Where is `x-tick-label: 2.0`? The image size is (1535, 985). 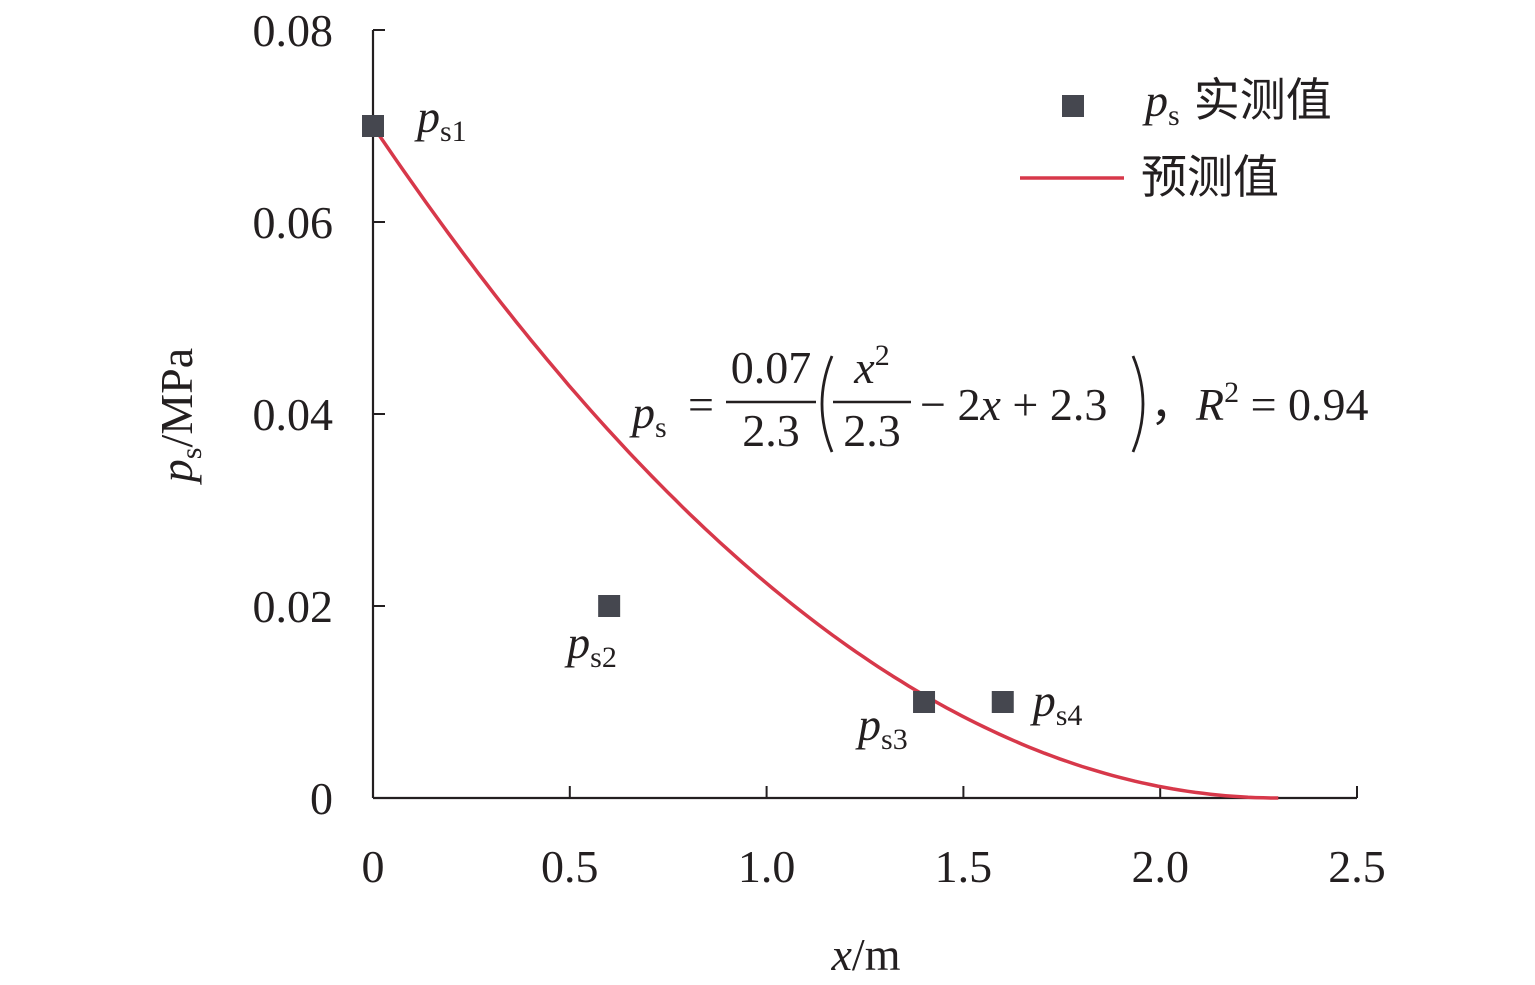
x-tick-label: 2.0 is located at coordinates (1160, 866).